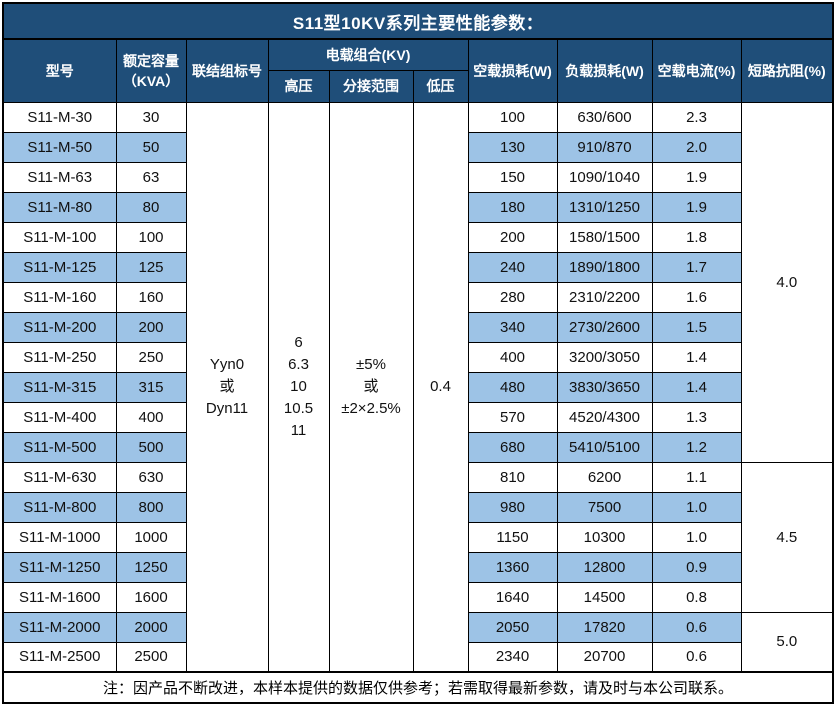  I want to click on cell-load-loss: 1310/1250, so click(604, 207).